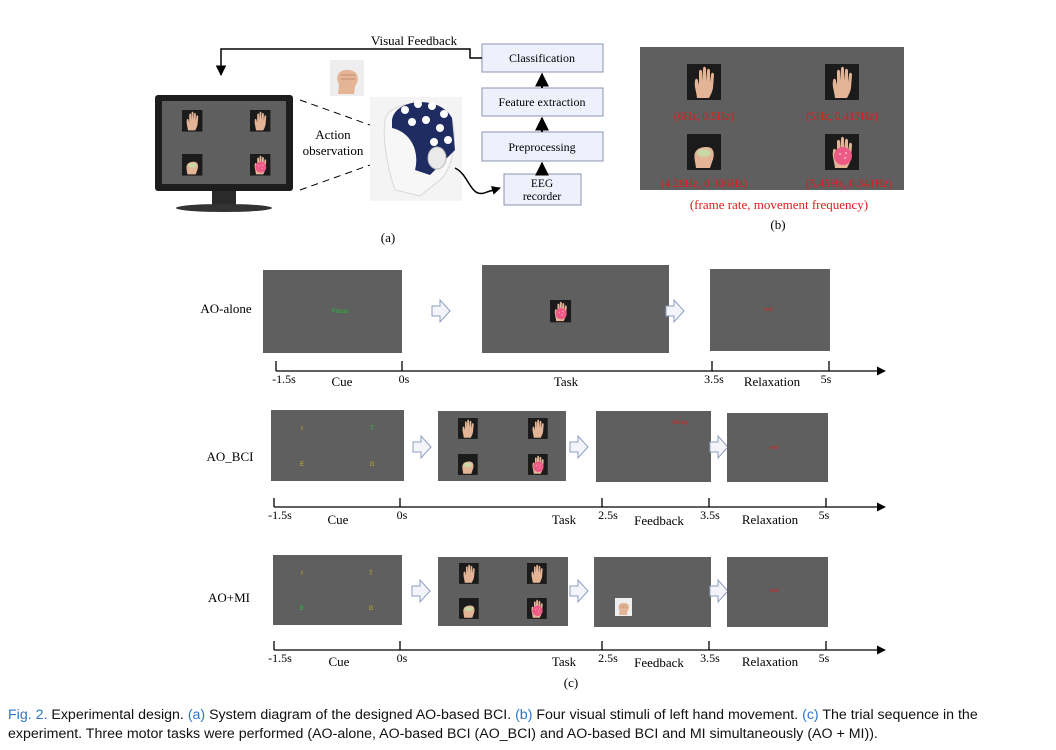  I want to click on preprocessing-box: Preprocessing, so click(542, 146).